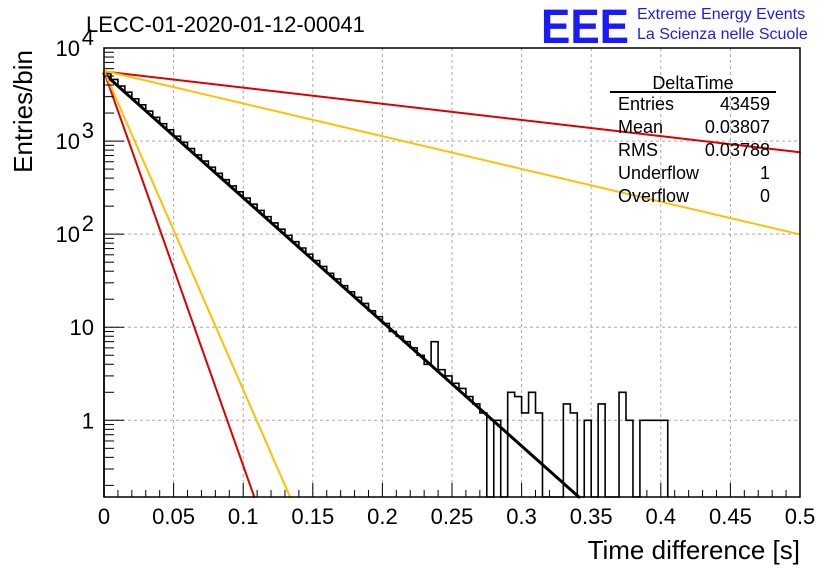 The height and width of the screenshot is (572, 836). What do you see at coordinates (694, 550) in the screenshot?
I see `x-axis-title: Time difference [s]` at bounding box center [694, 550].